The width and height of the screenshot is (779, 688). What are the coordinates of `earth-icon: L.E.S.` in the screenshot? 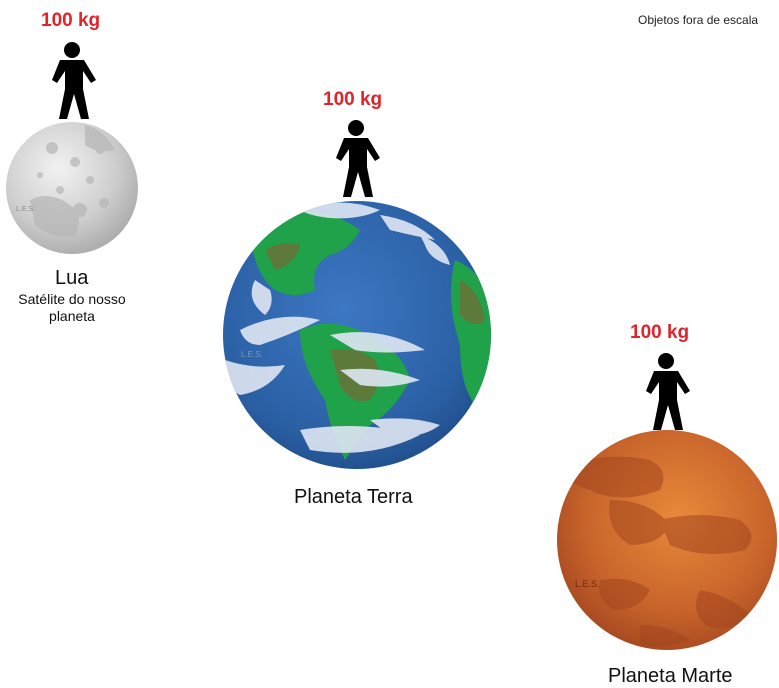 It's located at (357, 335).